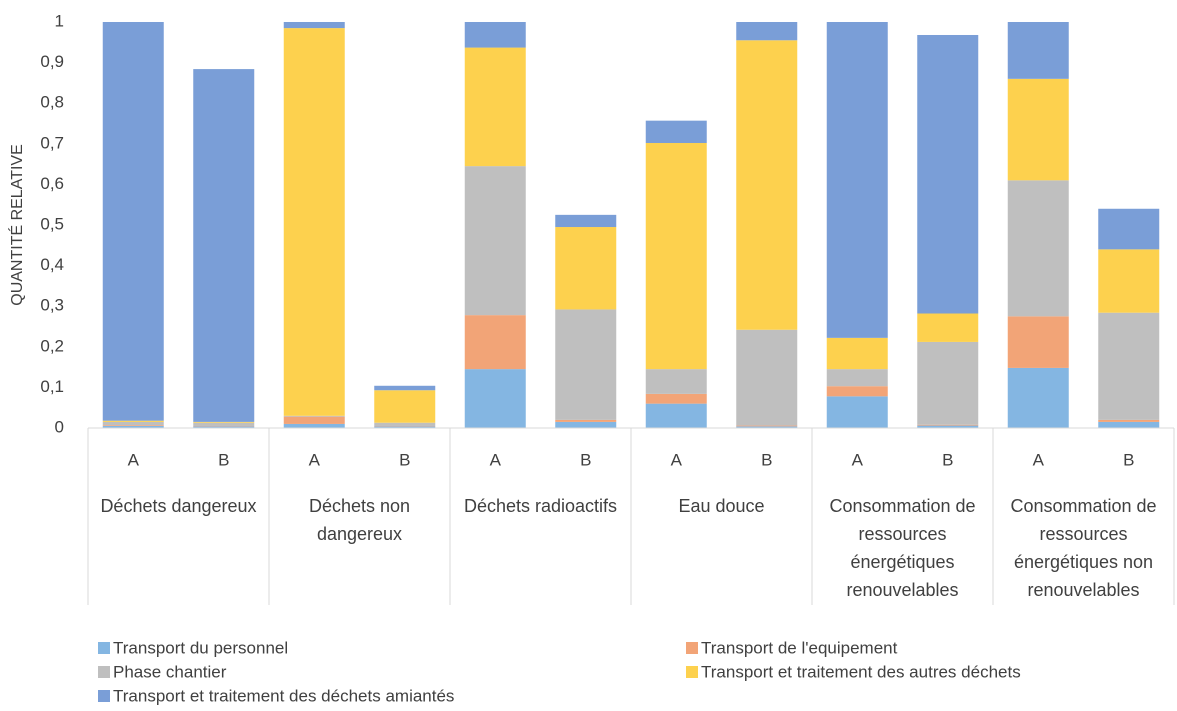  Describe the element at coordinates (799, 647) in the screenshot. I see `legend-label: Transport de l'equipement` at that location.